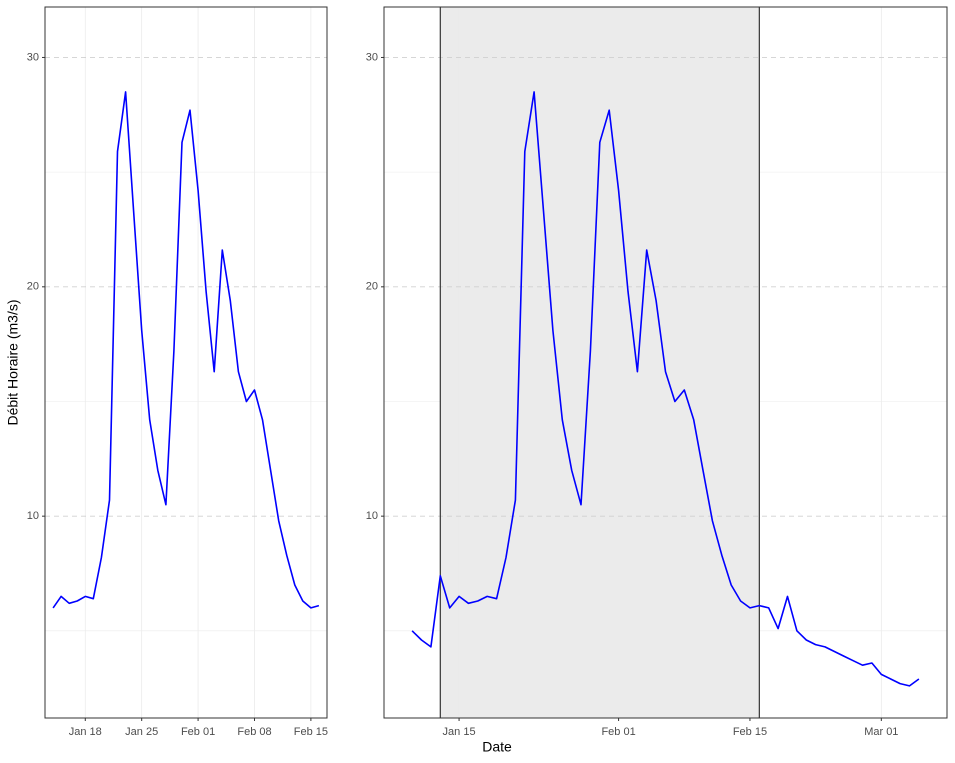  I want to click on x-tick-label: Jan 18, so click(85, 732).